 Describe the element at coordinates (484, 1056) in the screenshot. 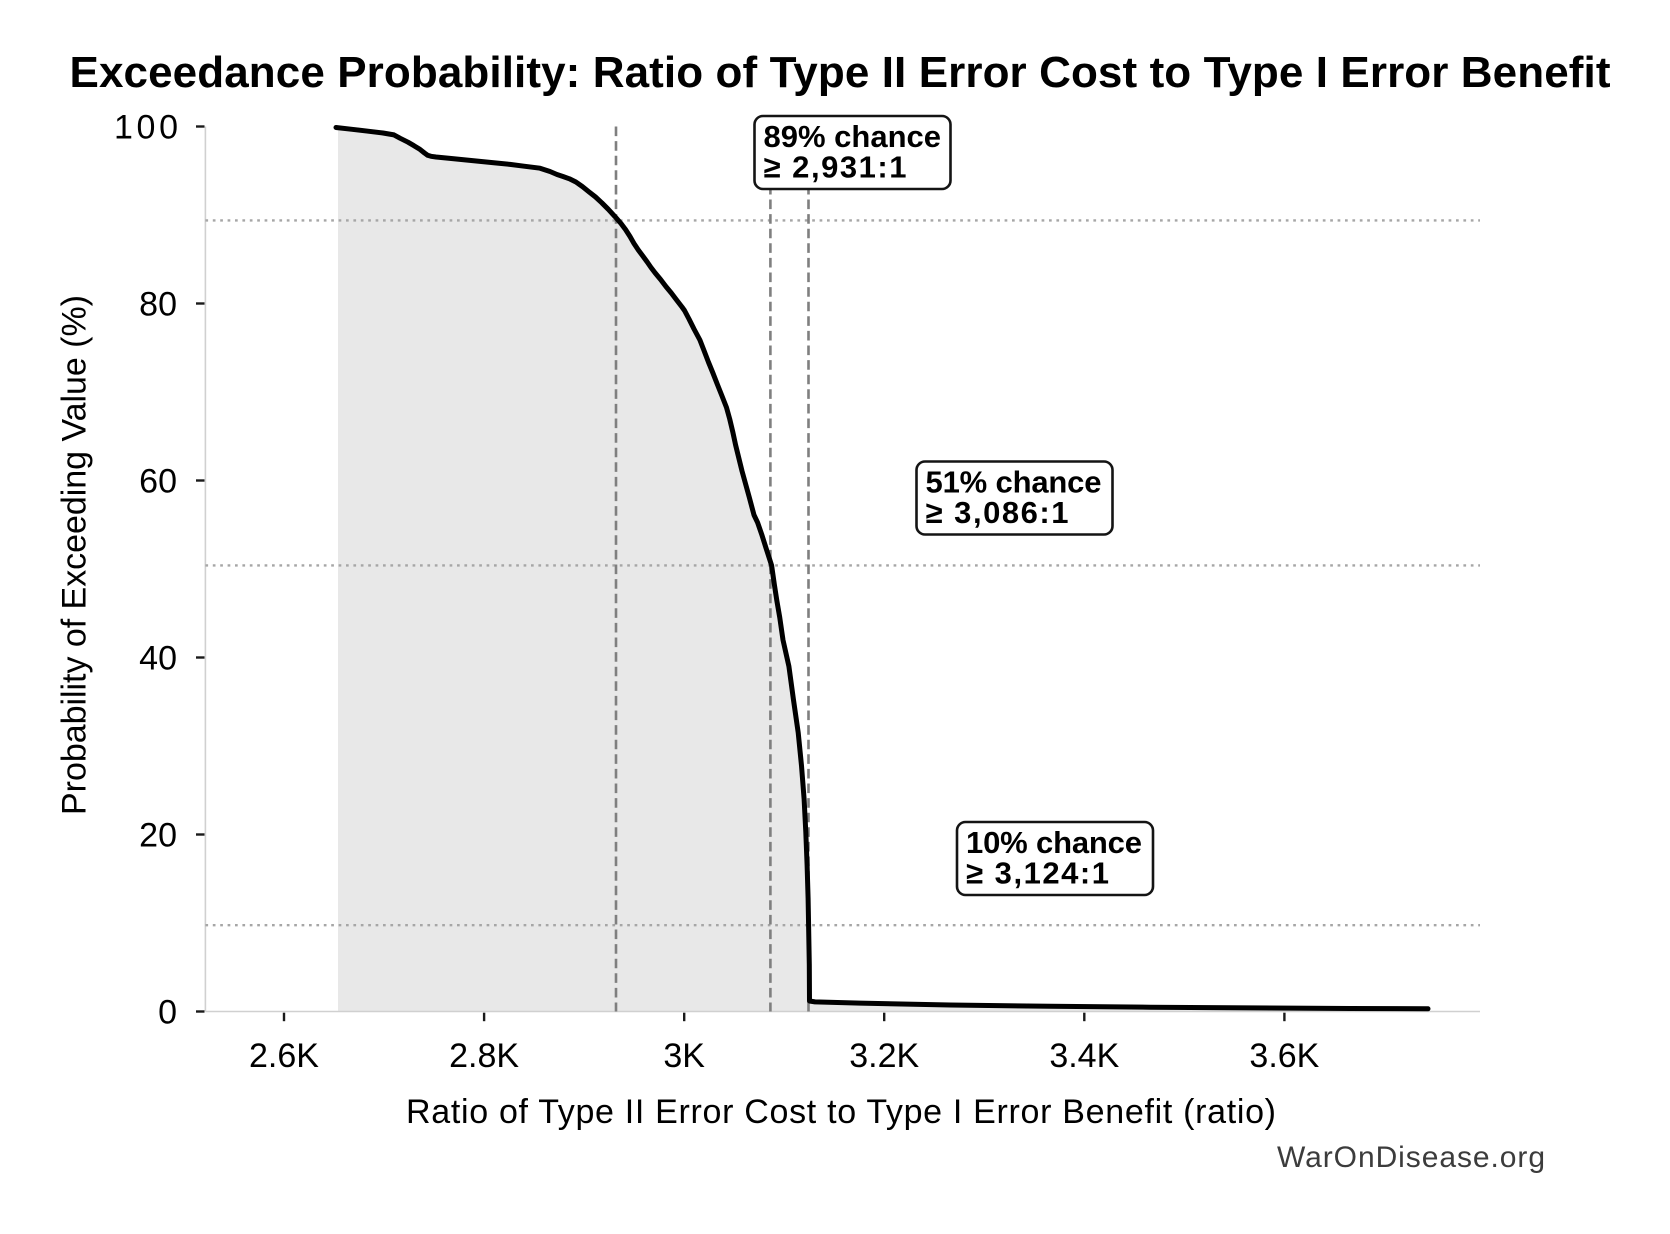

I see `svg-text: 2.8K` at that location.